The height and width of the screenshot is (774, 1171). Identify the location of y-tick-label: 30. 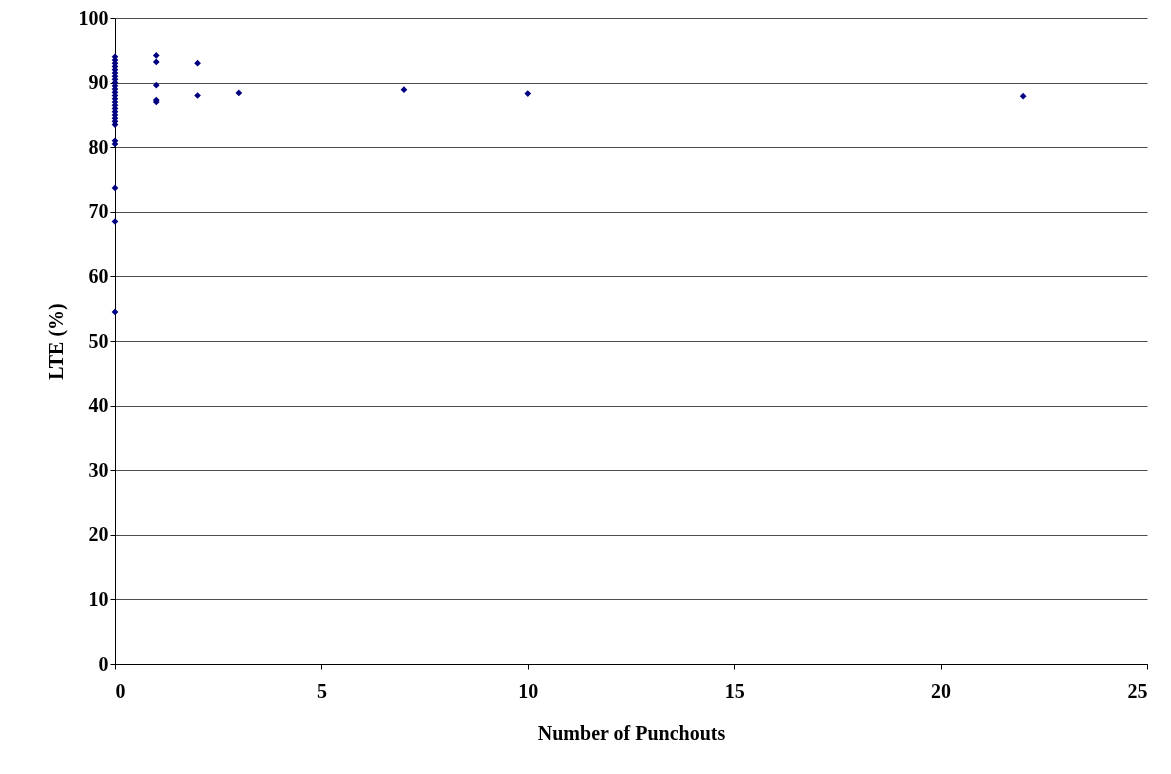
(98, 469).